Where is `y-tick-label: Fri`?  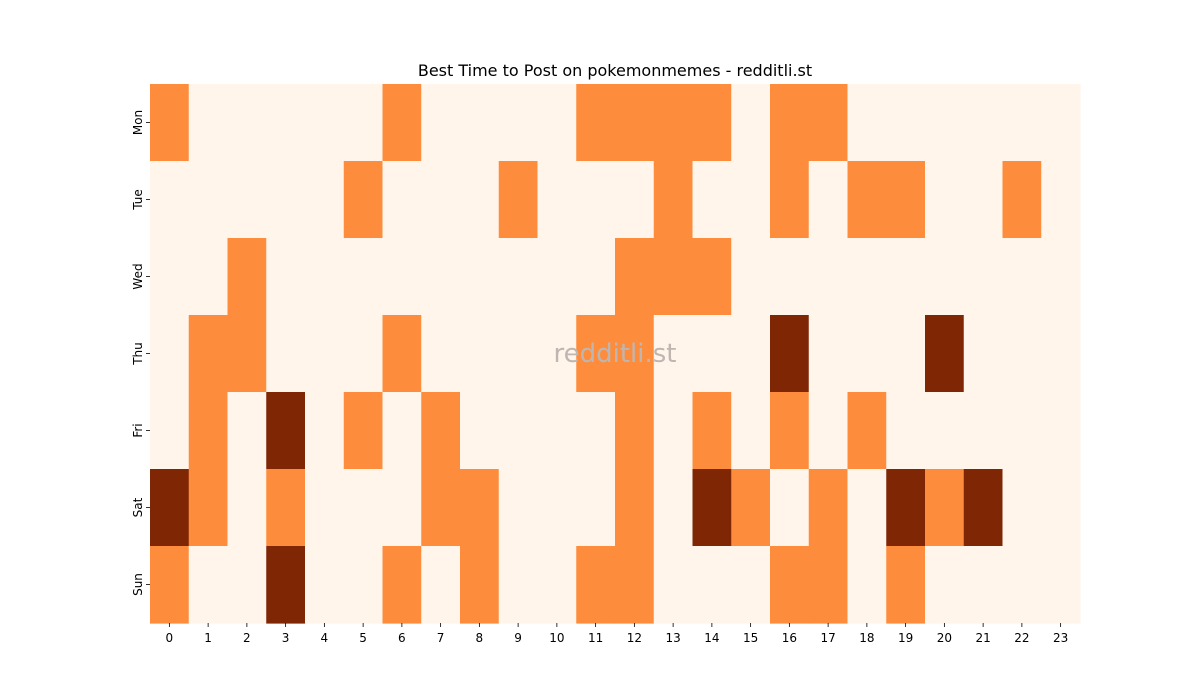 y-tick-label: Fri is located at coordinates (138, 430).